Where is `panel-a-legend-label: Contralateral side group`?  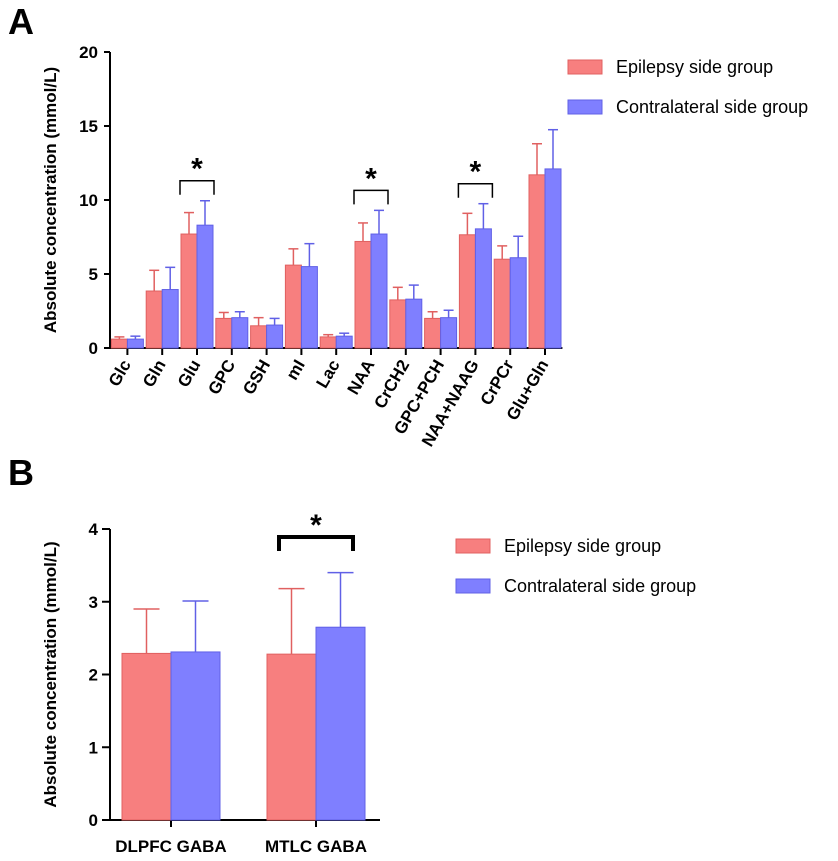
panel-a-legend-label: Contralateral side group is located at coordinates (712, 107).